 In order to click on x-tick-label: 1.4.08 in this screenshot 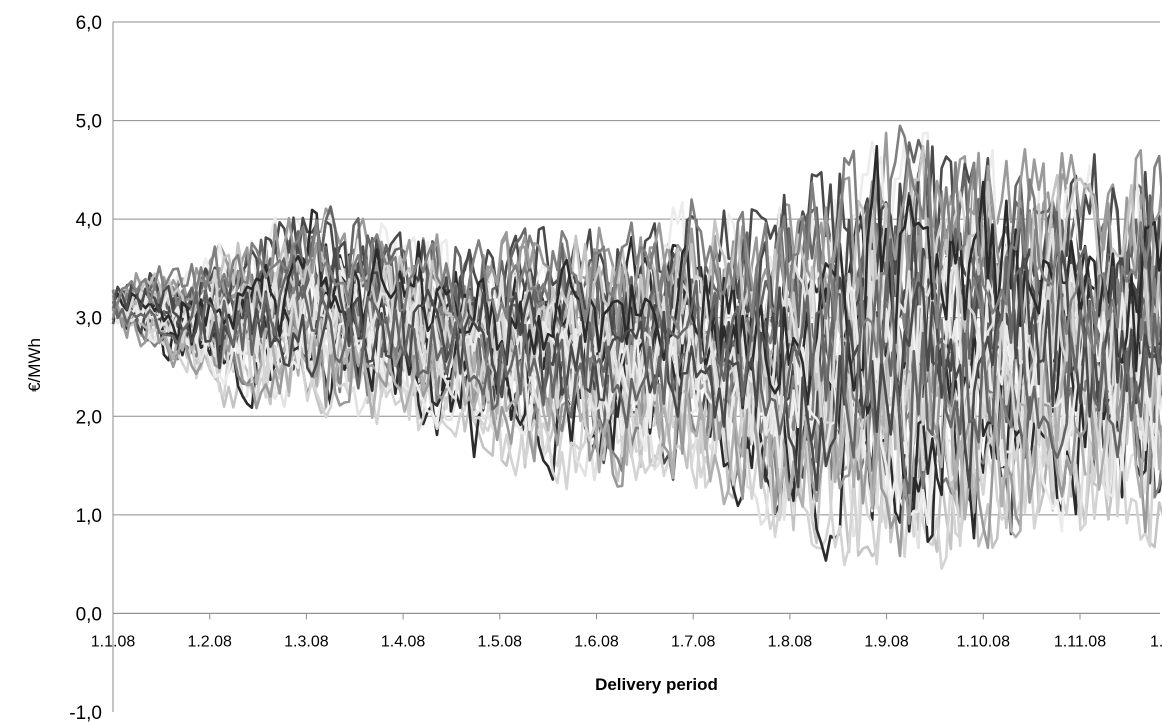, I will do `click(403, 641)`.